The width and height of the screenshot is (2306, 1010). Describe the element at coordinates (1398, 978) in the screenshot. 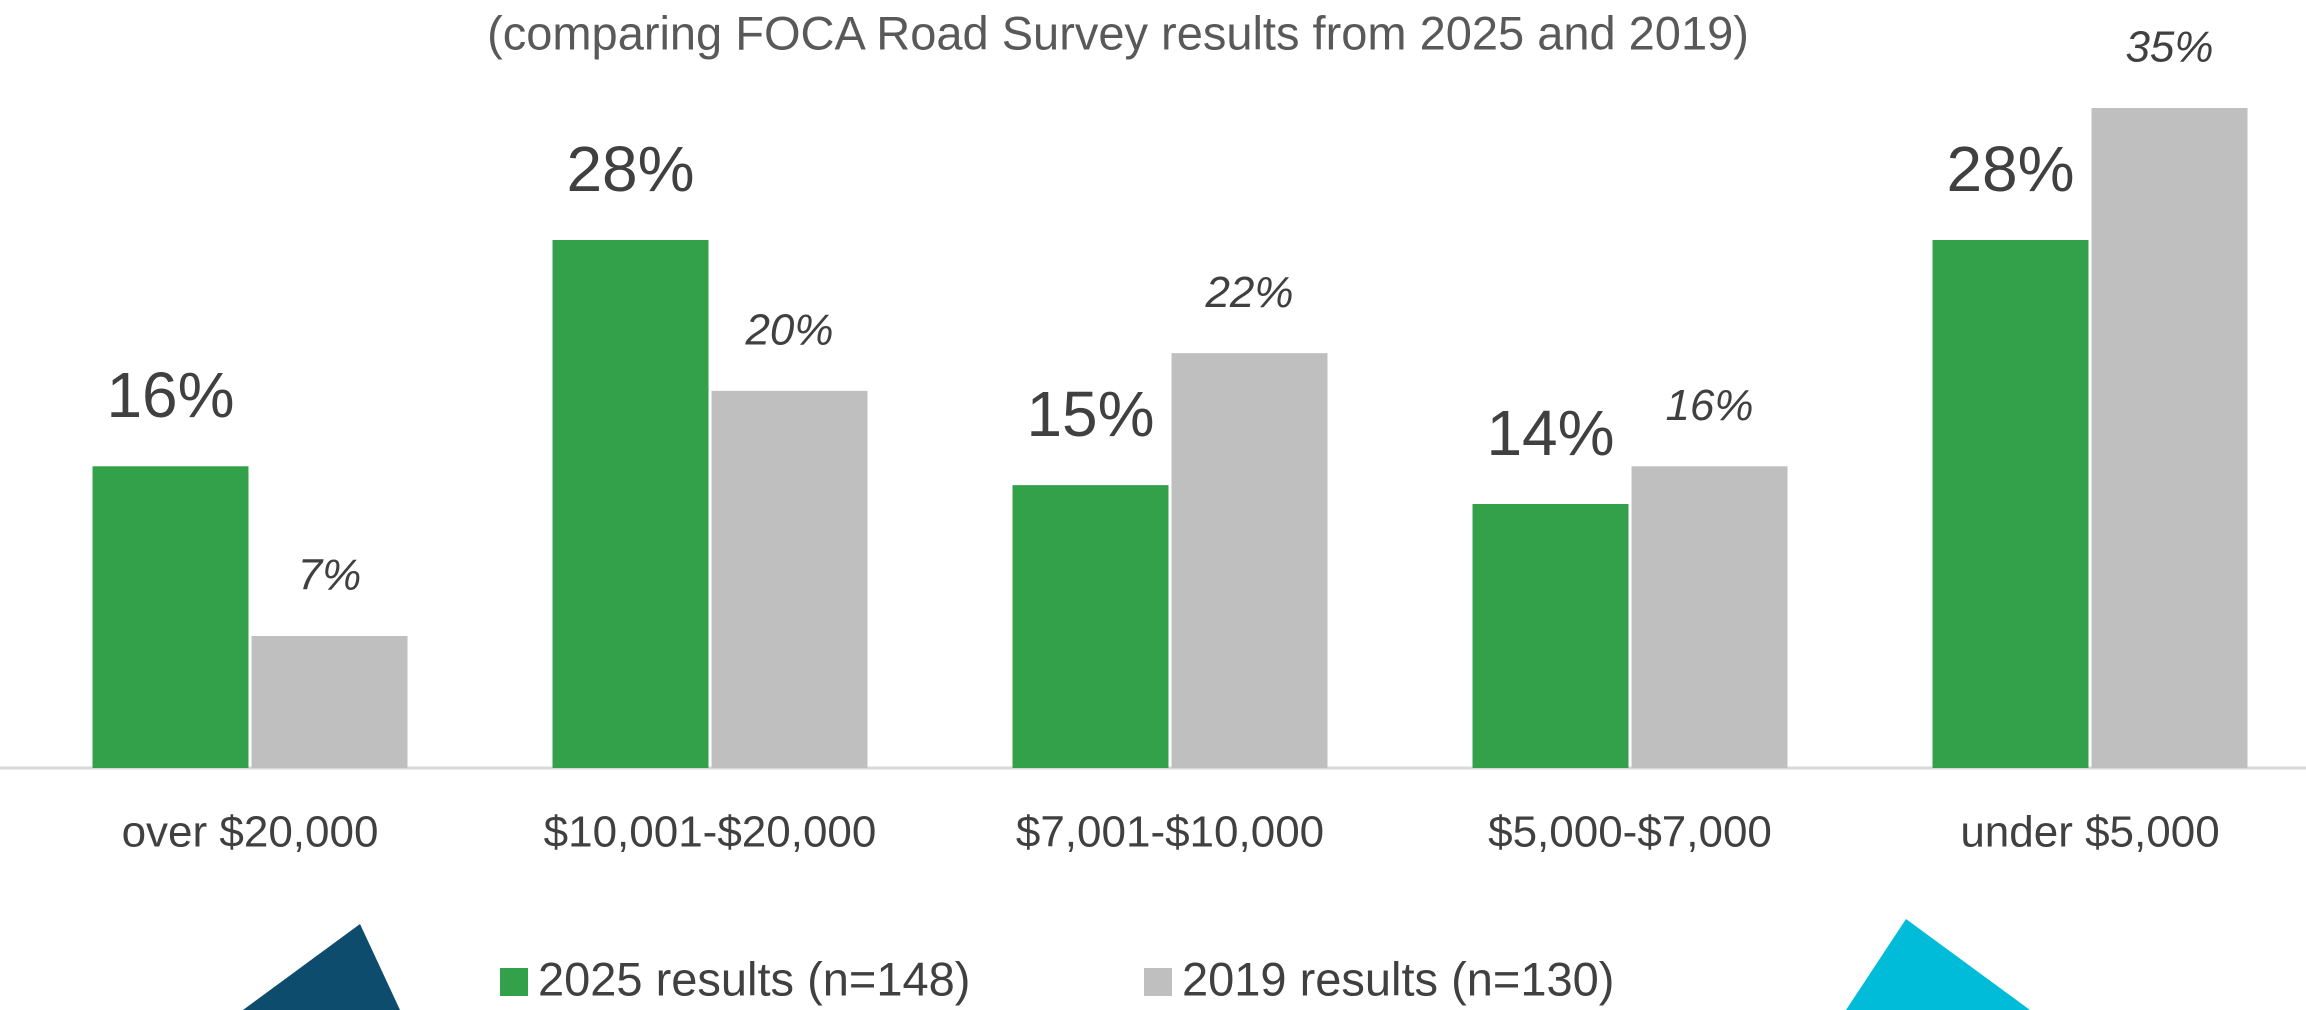

I see `legend-label: 2019 results (n=130)` at that location.